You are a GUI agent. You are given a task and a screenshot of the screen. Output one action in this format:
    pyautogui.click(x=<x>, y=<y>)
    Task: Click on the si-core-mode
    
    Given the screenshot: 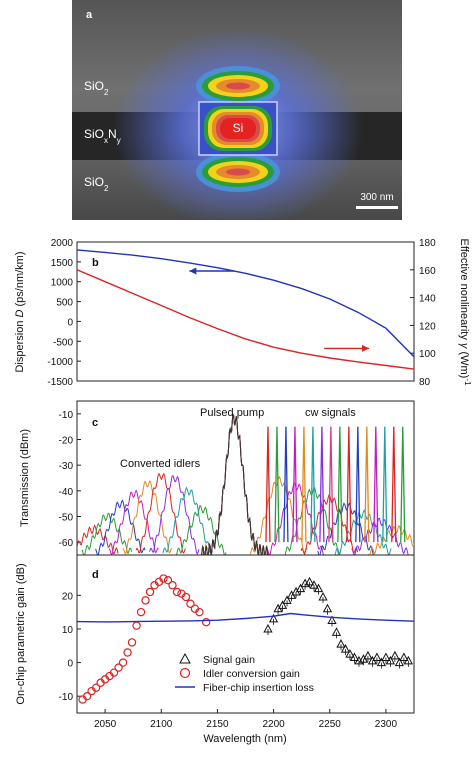 What is the action you would take?
    pyautogui.click(x=238, y=128)
    